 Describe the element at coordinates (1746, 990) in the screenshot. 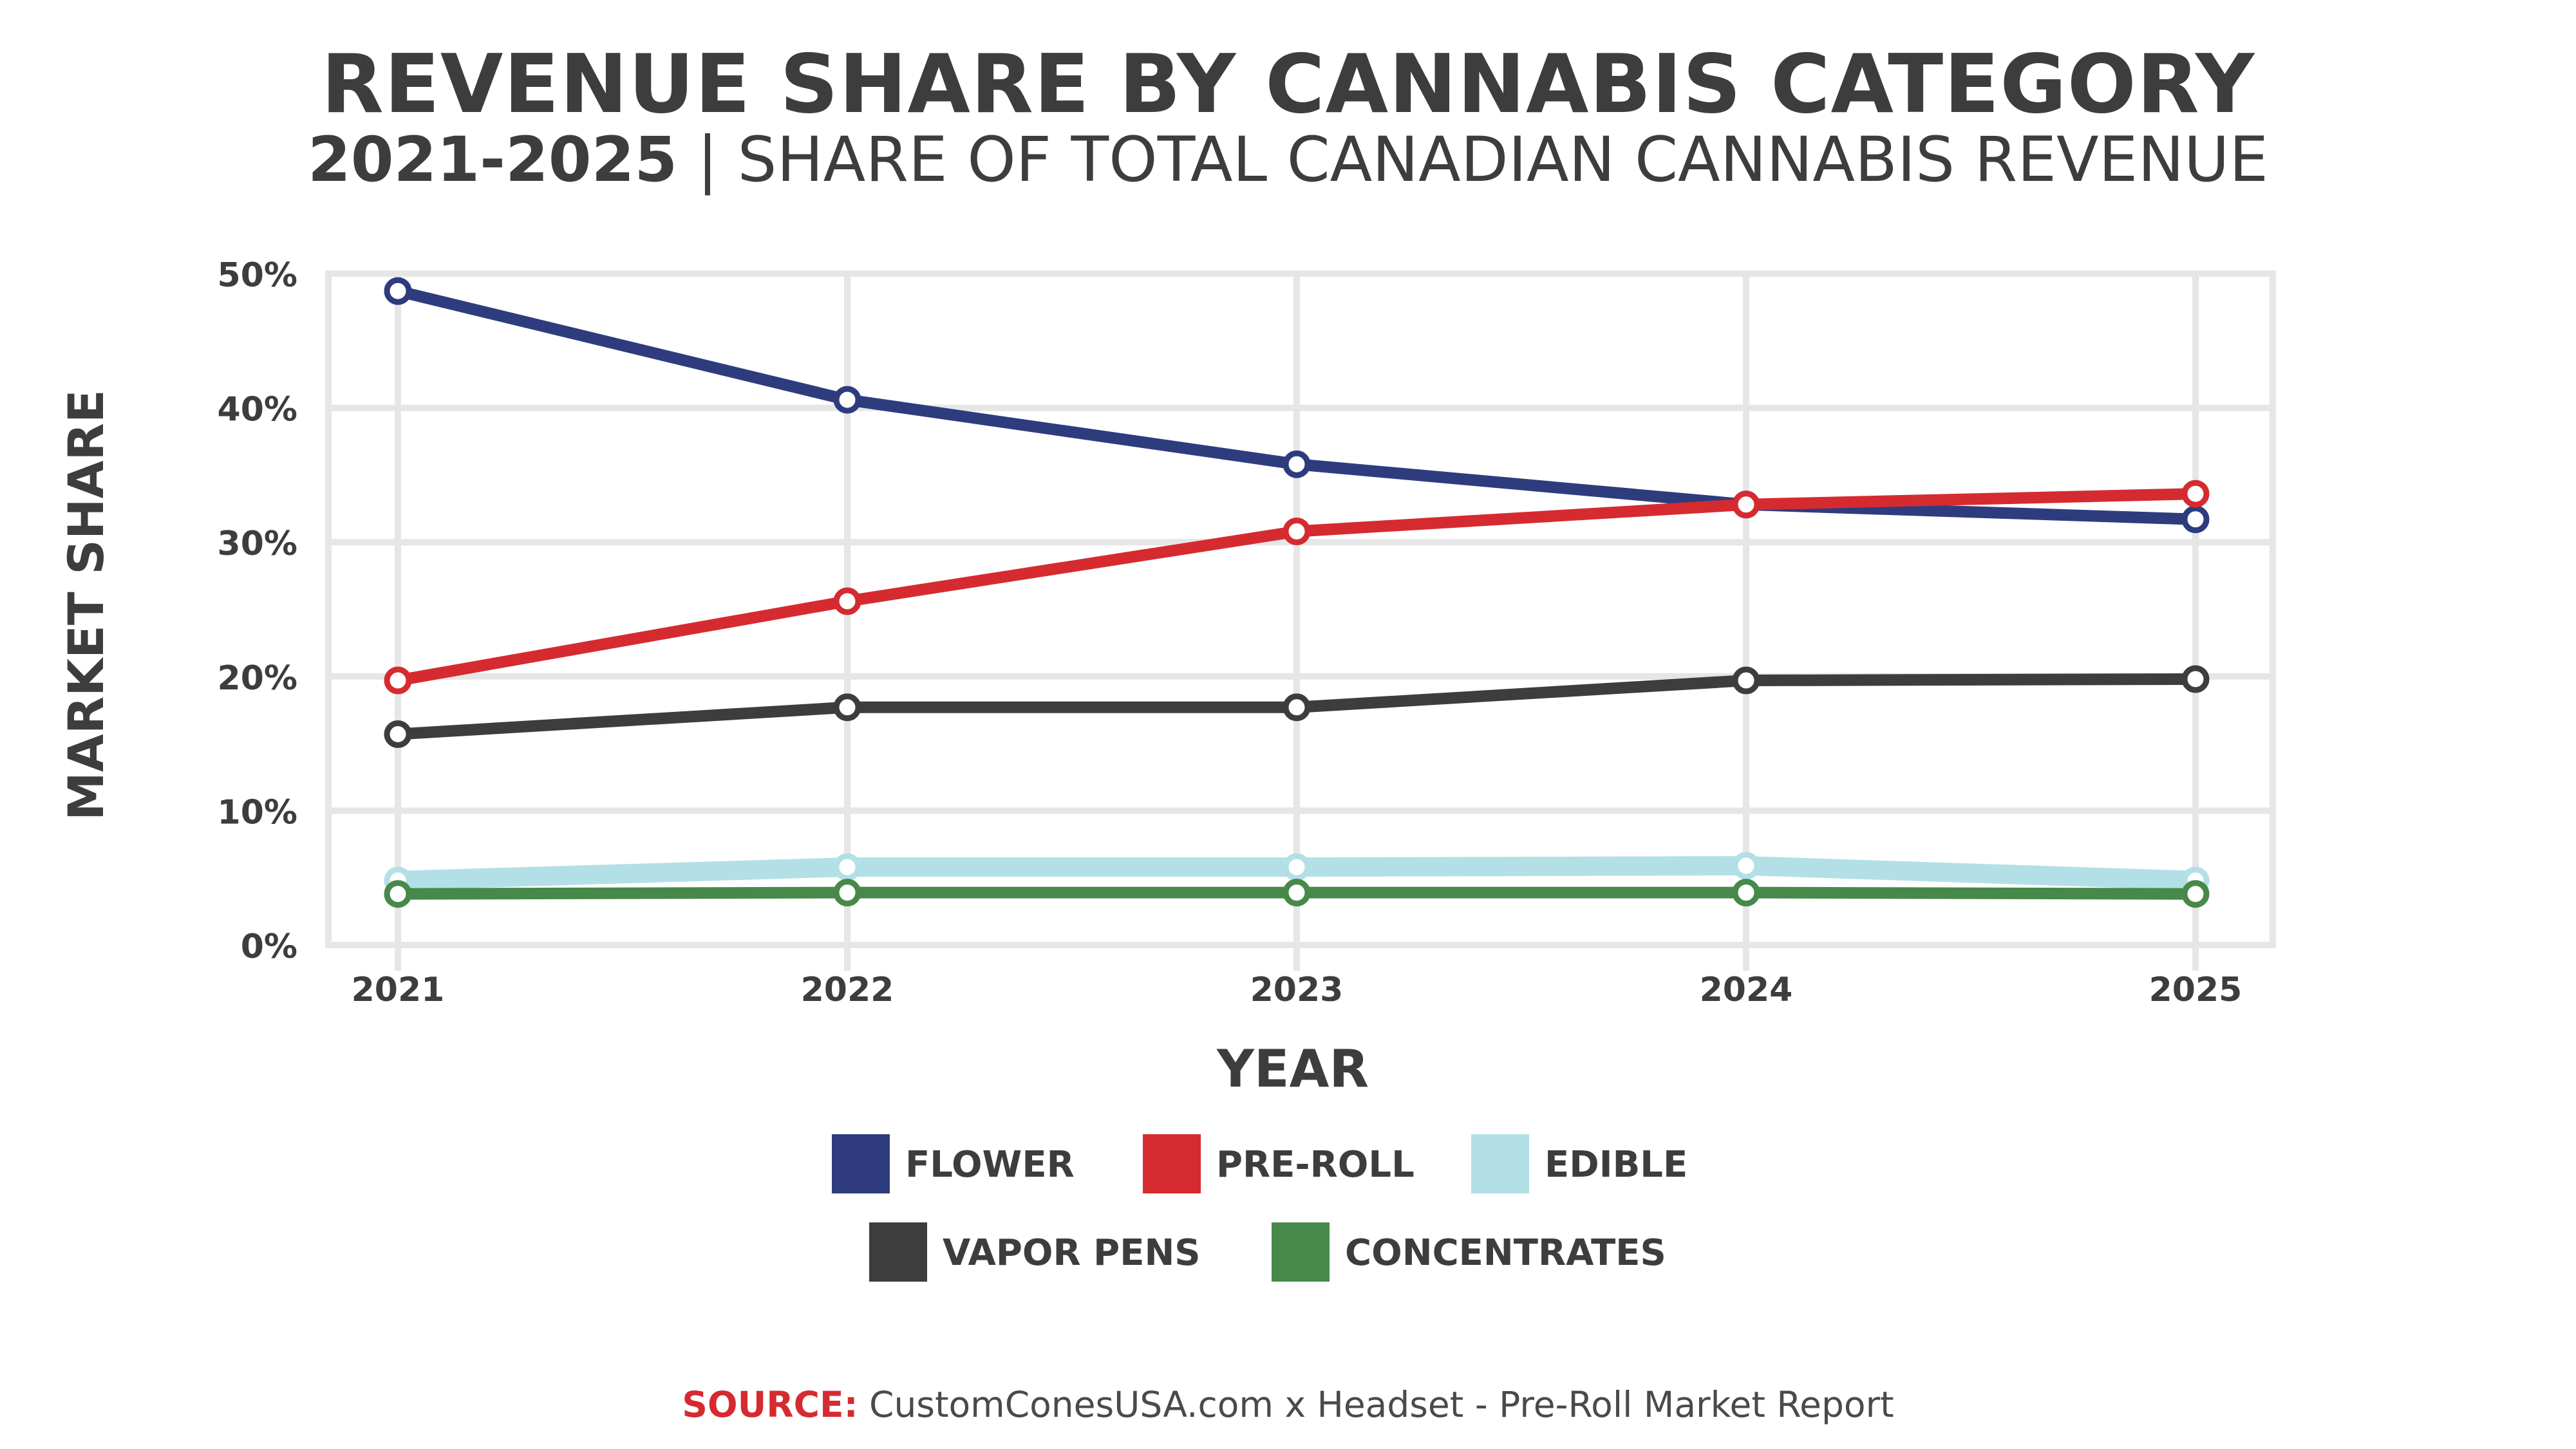

I see `x-tick-label: 2024` at that location.